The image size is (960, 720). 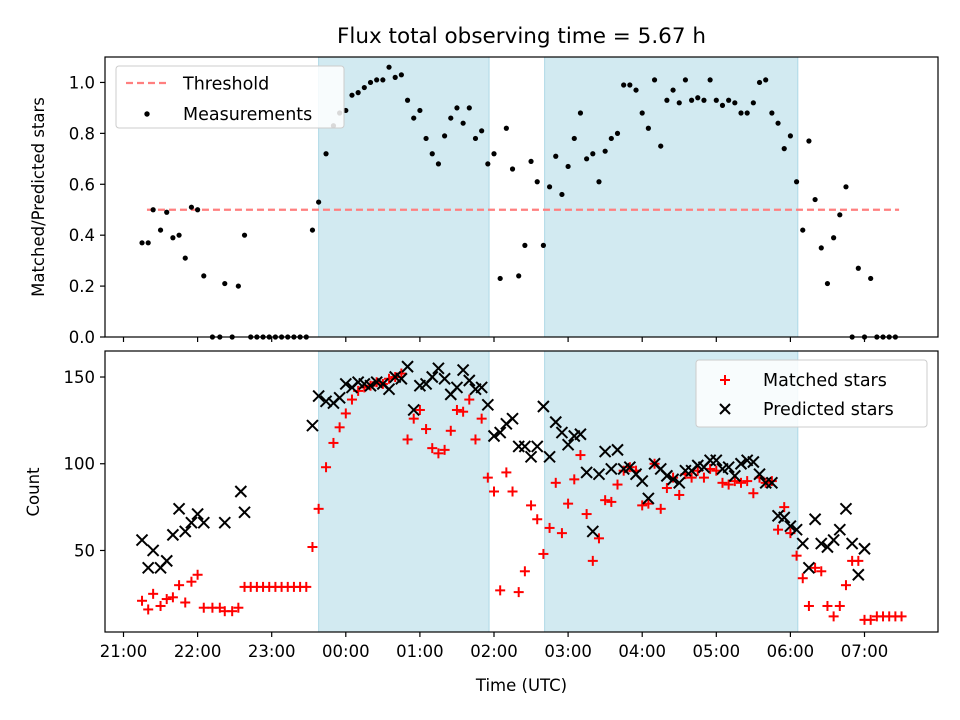 What do you see at coordinates (420, 651) in the screenshot?
I see `x-tick-label: 01:00` at bounding box center [420, 651].